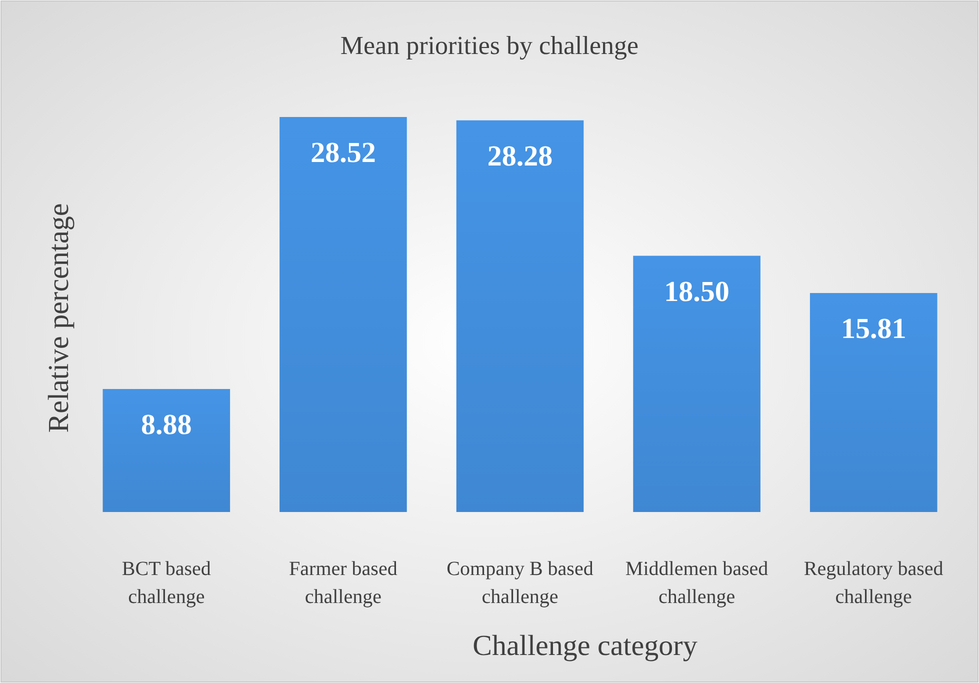 The width and height of the screenshot is (979, 683). What do you see at coordinates (489, 45) in the screenshot?
I see `chart-title: Mean priorities by challenge` at bounding box center [489, 45].